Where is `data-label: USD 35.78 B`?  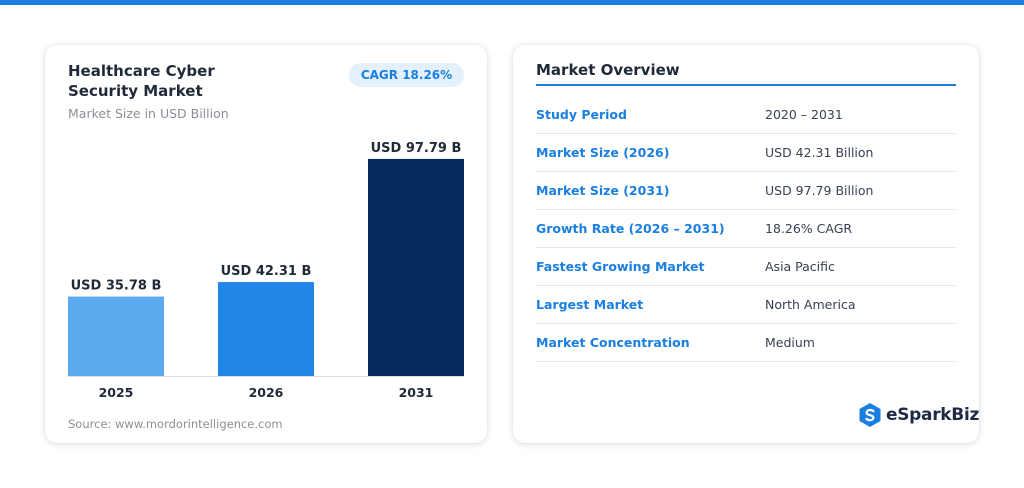 data-label: USD 35.78 B is located at coordinates (116, 286).